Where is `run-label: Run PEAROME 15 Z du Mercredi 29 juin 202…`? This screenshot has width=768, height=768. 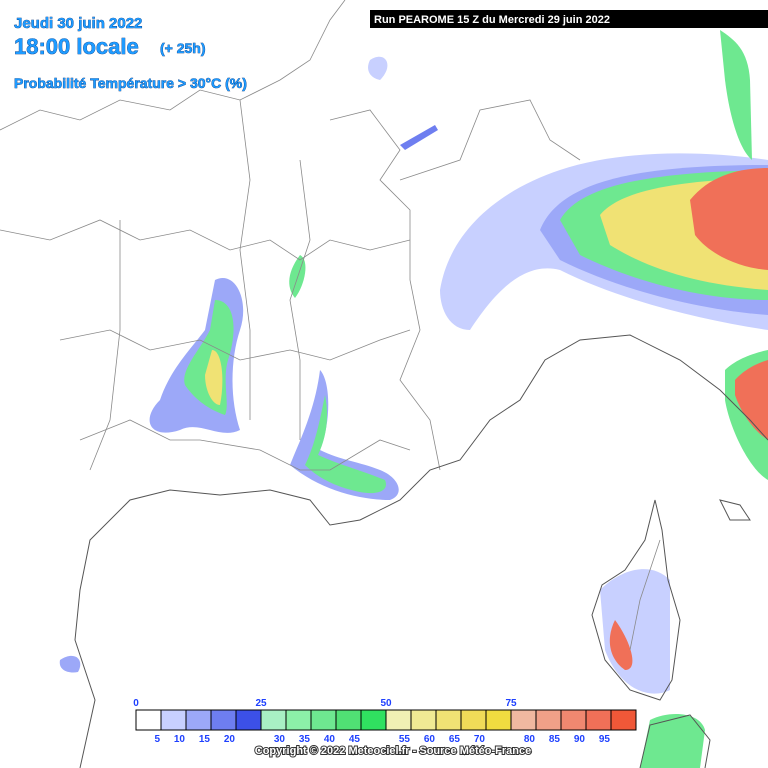
run-label: Run PEAROME 15 Z du Mercredi 29 juin 202… is located at coordinates (492, 20).